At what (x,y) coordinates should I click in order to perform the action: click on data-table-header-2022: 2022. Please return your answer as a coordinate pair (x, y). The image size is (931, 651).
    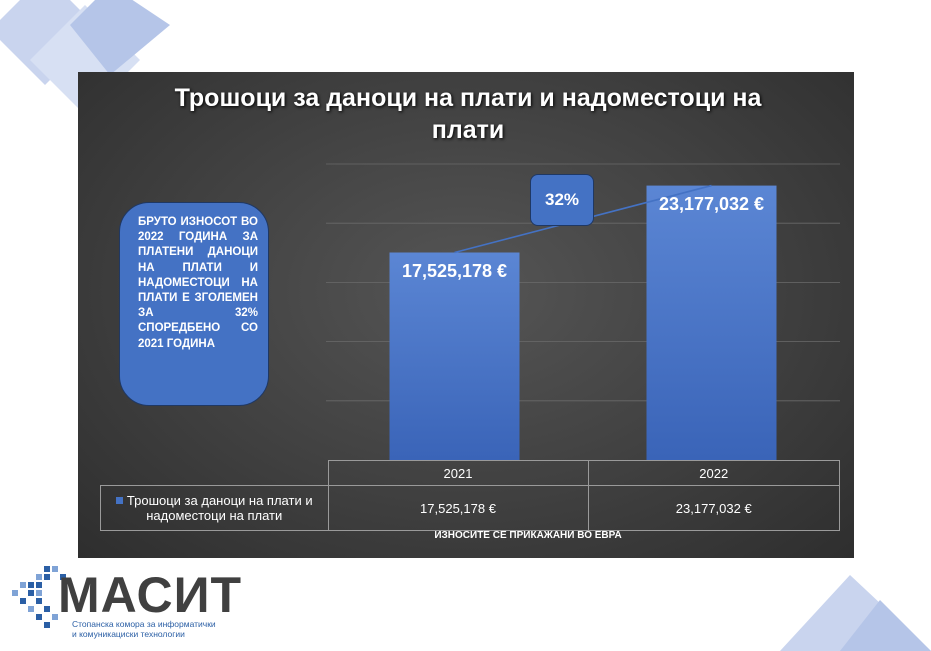
    Looking at the image, I should click on (713, 473).